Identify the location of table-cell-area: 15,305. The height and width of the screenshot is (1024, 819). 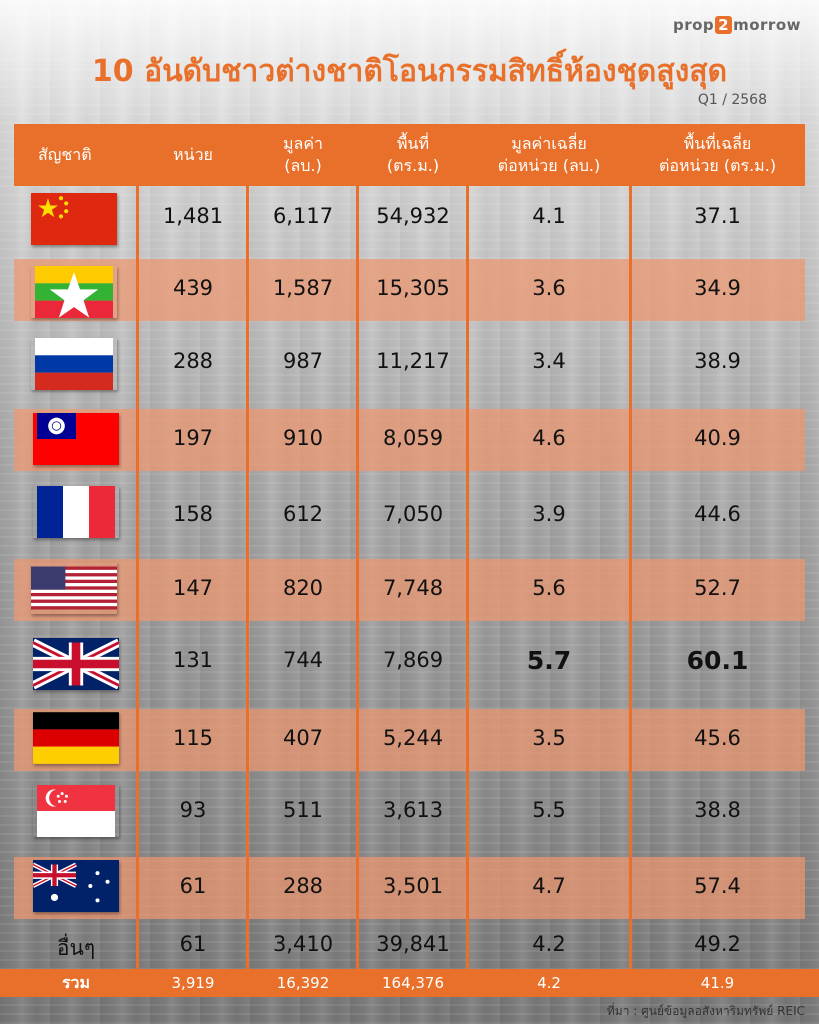
(413, 288).